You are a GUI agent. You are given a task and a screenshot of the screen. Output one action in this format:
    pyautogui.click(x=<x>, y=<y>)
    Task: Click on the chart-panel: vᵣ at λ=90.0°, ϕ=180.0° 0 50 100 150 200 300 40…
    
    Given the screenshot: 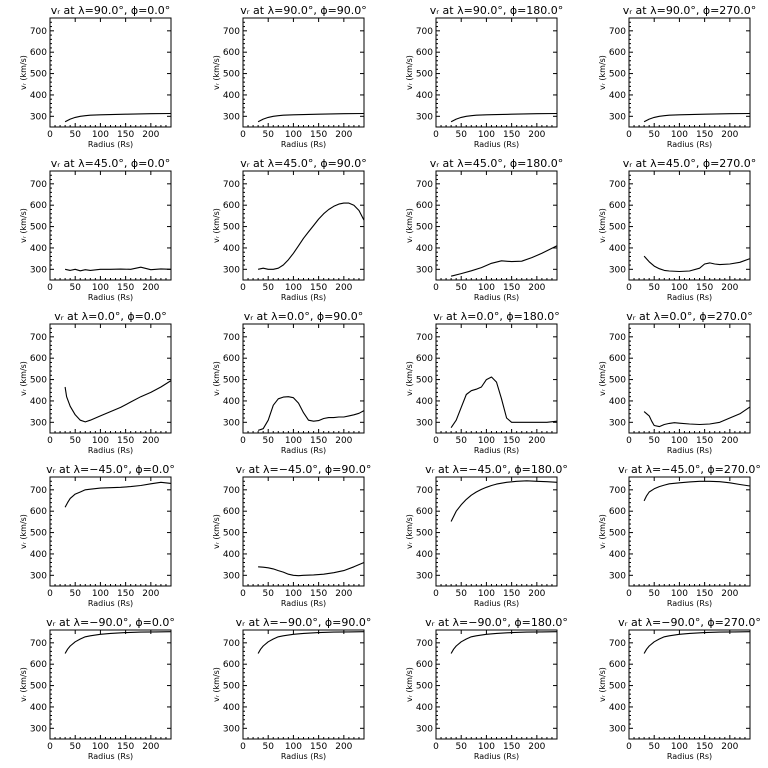 What is the action you would take?
    pyautogui.click(x=484, y=76)
    